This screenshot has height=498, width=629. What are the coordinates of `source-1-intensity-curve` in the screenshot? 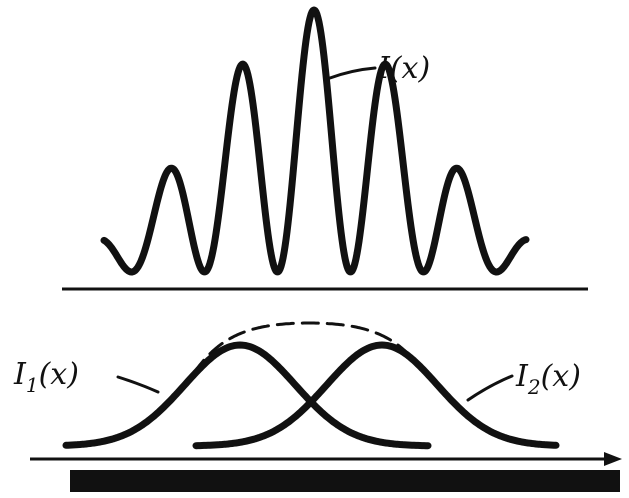 It's located at (247, 395).